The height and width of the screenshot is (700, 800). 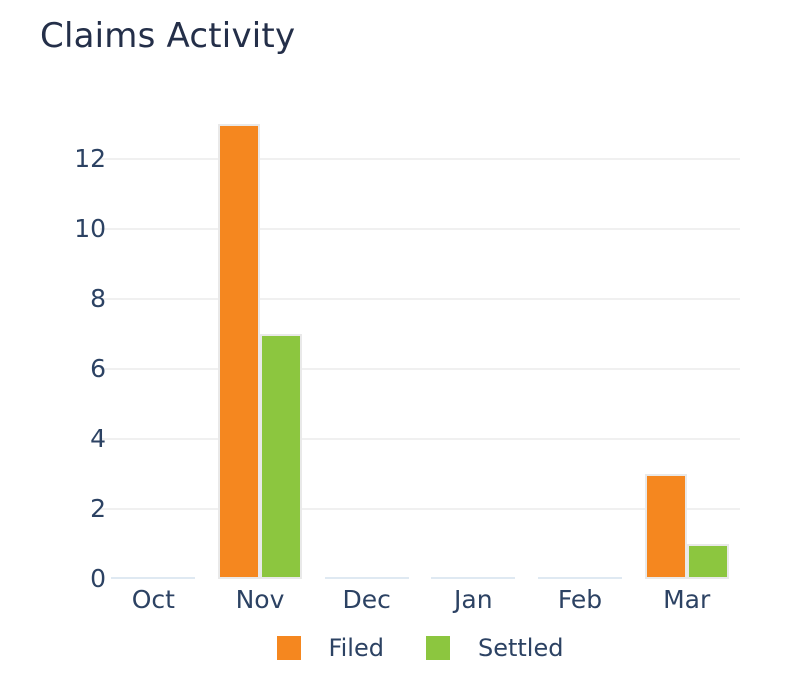 I want to click on legend-item-filed: Filed, so click(x=330, y=648).